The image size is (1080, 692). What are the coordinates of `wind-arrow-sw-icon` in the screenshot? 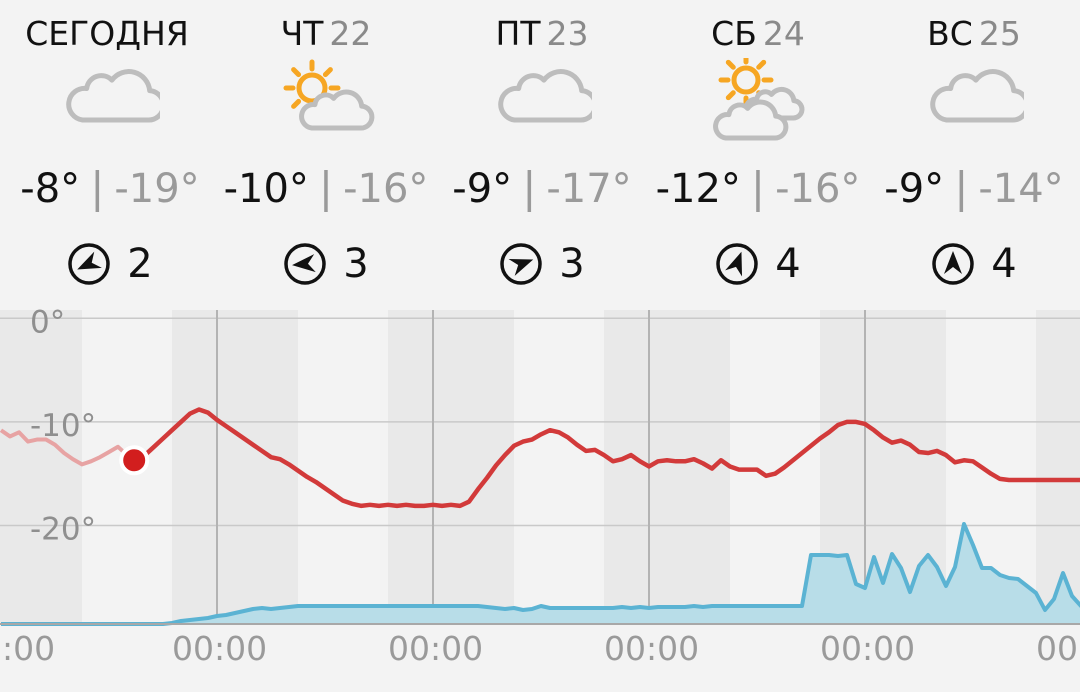 It's located at (89, 264).